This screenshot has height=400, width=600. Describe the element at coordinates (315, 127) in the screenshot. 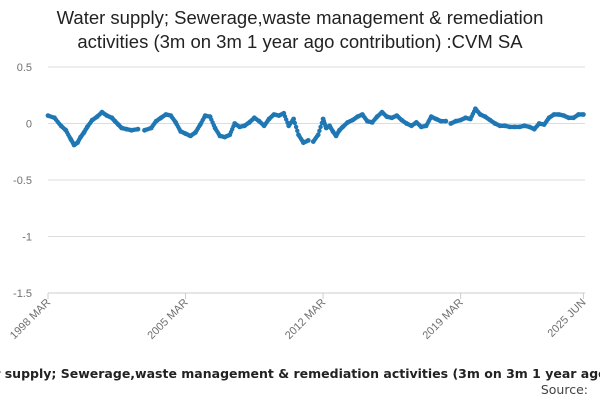

I see `series-points` at that location.